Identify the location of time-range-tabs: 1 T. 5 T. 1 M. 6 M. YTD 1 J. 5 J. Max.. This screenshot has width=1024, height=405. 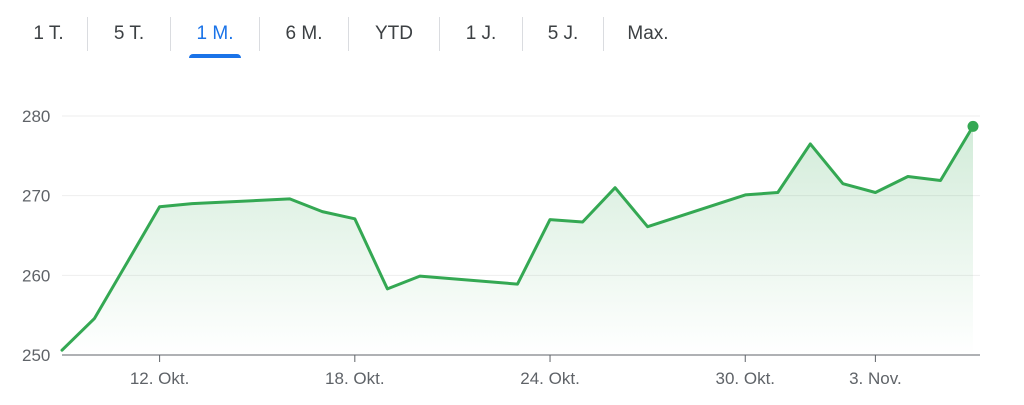
(351, 36).